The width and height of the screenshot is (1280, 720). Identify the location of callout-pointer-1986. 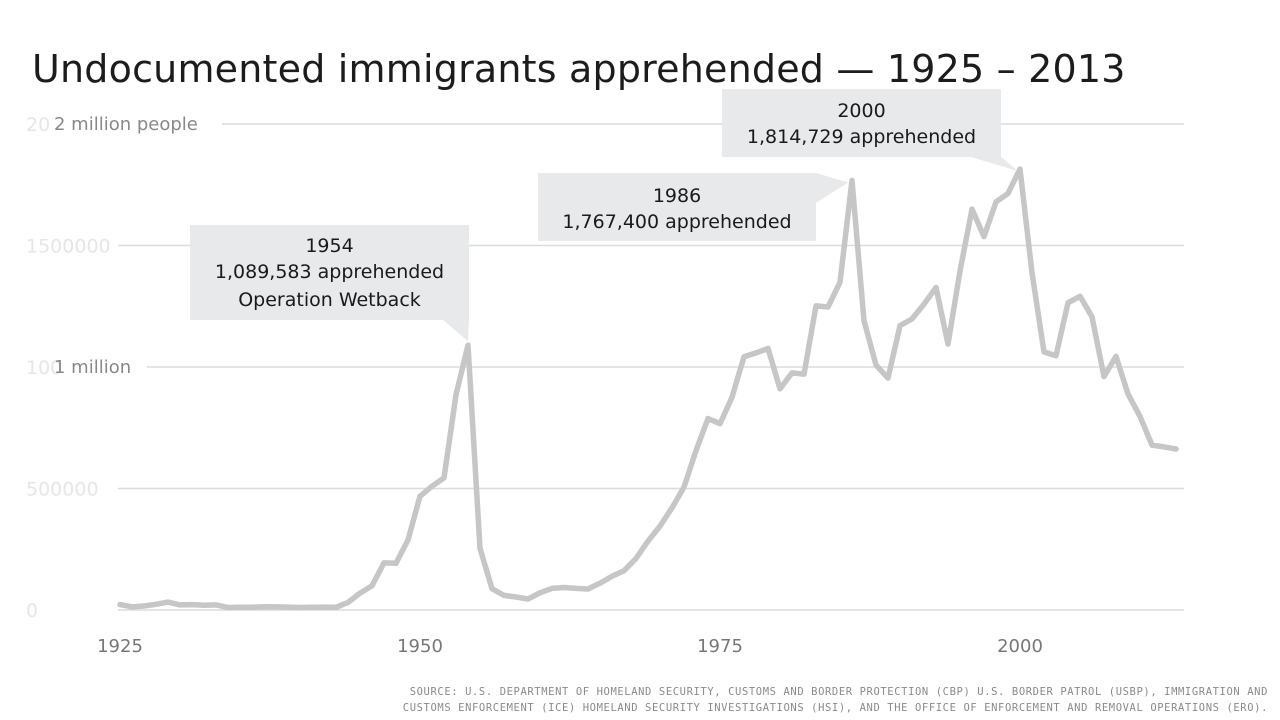
(832, 188).